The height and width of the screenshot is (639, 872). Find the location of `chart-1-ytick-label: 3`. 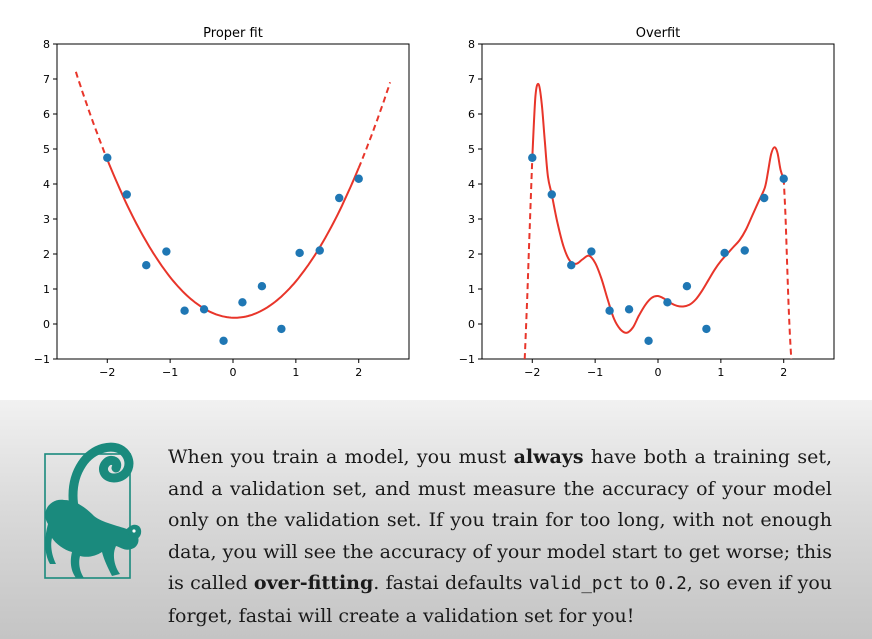

chart-1-ytick-label: 3 is located at coordinates (46, 219).